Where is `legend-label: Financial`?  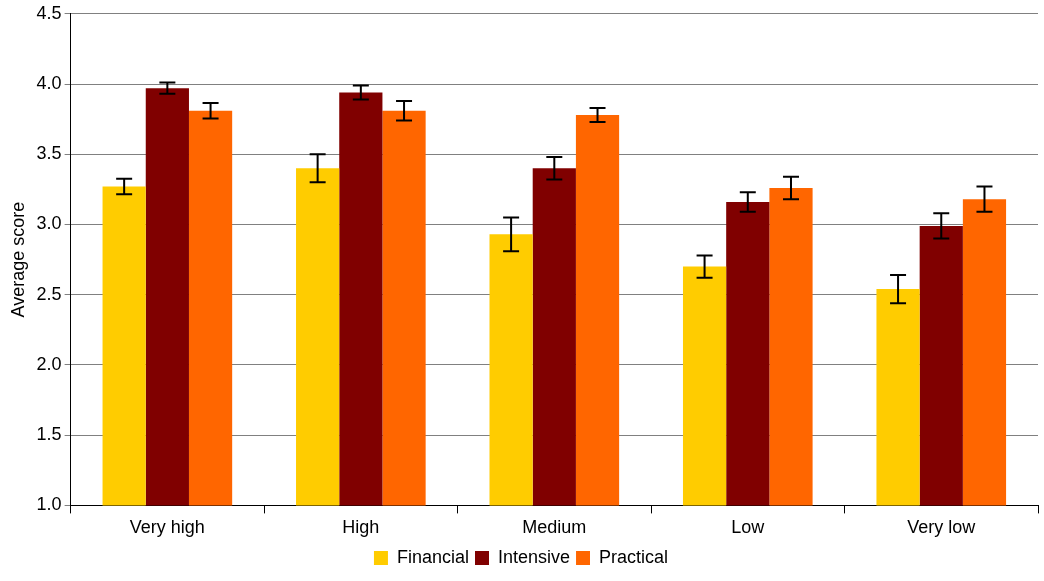 legend-label: Financial is located at coordinates (432, 556).